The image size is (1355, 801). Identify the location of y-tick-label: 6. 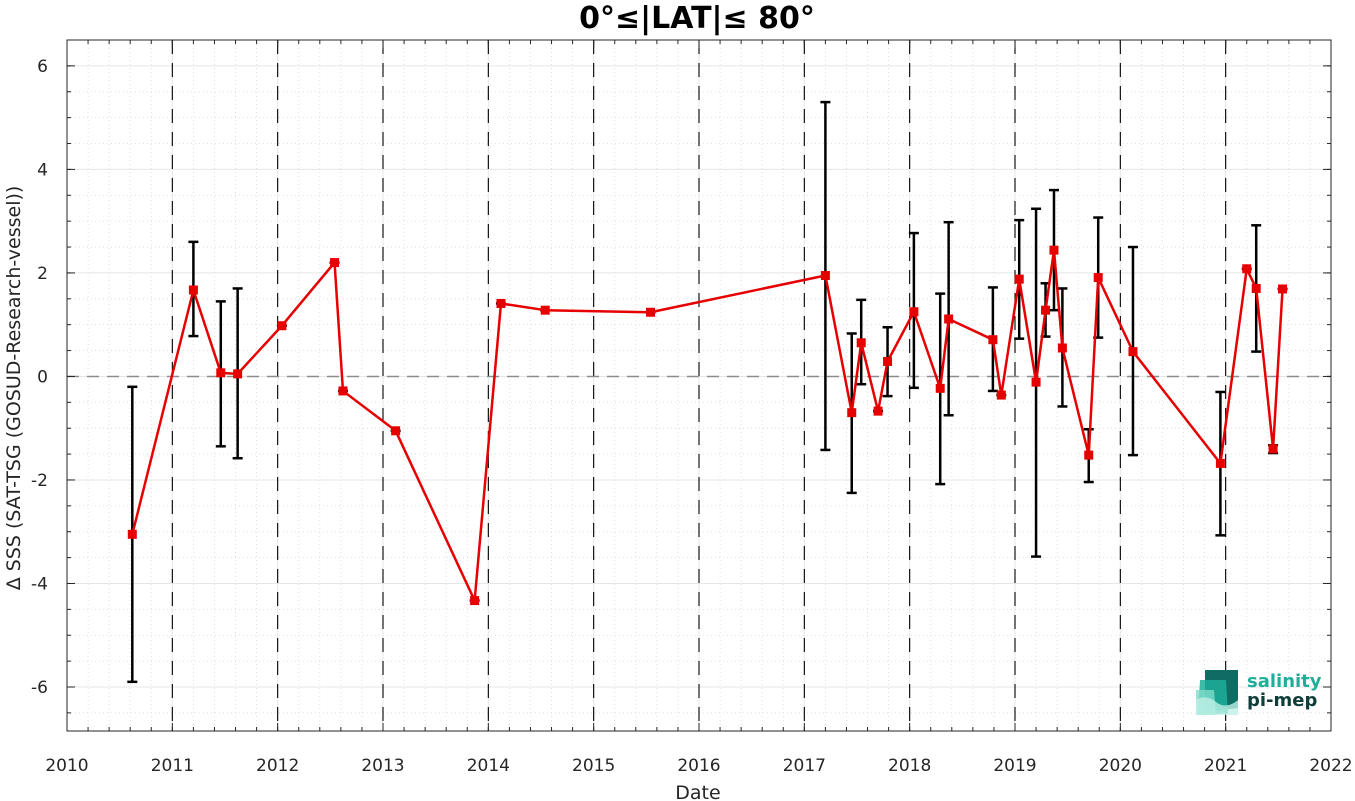
(42, 67).